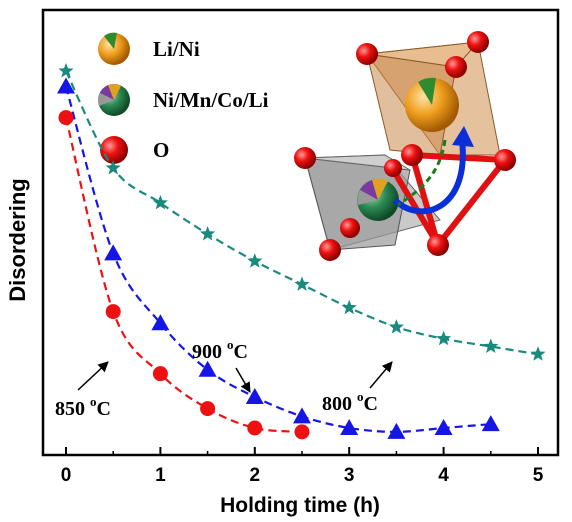 The width and height of the screenshot is (572, 522). Describe the element at coordinates (110, 40) in the screenshot. I see `li-ni-legend-wedge` at that location.